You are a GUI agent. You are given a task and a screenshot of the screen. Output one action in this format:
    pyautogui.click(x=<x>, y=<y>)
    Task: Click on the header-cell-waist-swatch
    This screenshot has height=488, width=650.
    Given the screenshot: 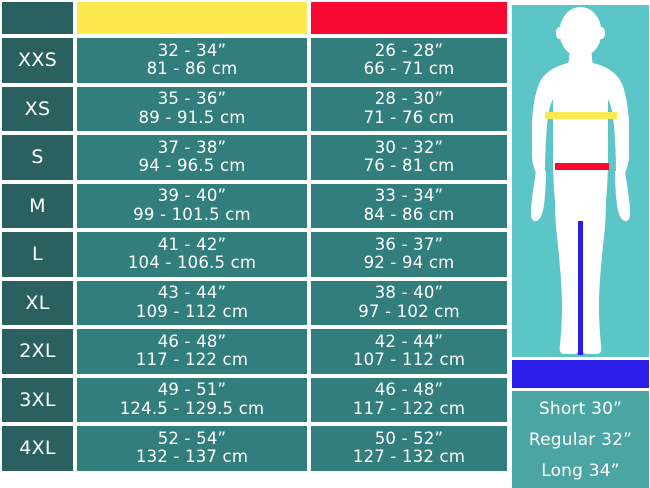 What is the action you would take?
    pyautogui.click(x=409, y=18)
    